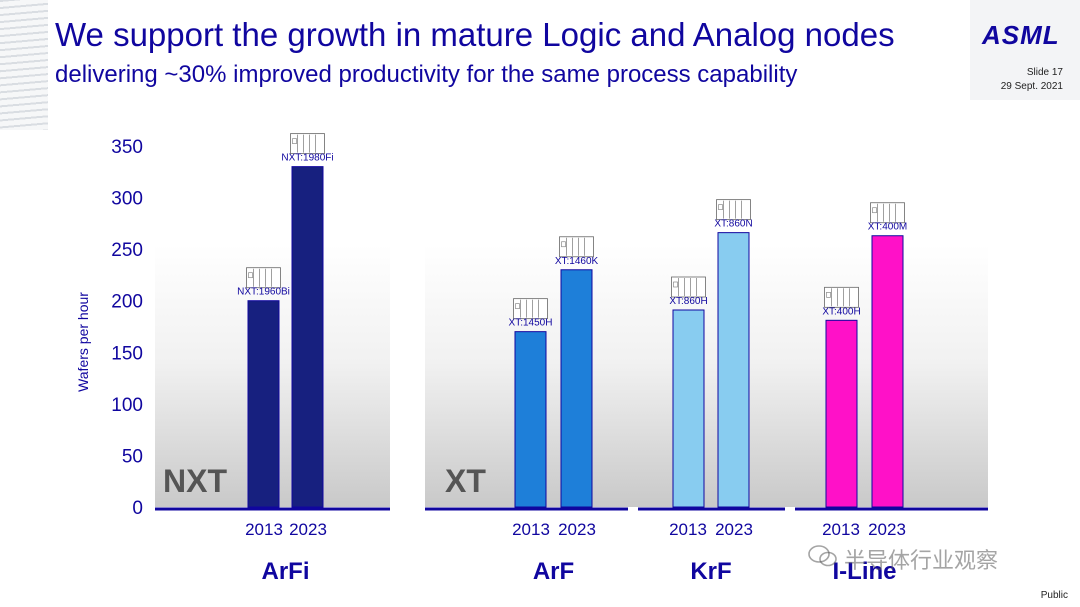 This screenshot has width=1080, height=607. Describe the element at coordinates (733, 224) in the screenshot. I see `bar-value-label: XT:860N` at that location.